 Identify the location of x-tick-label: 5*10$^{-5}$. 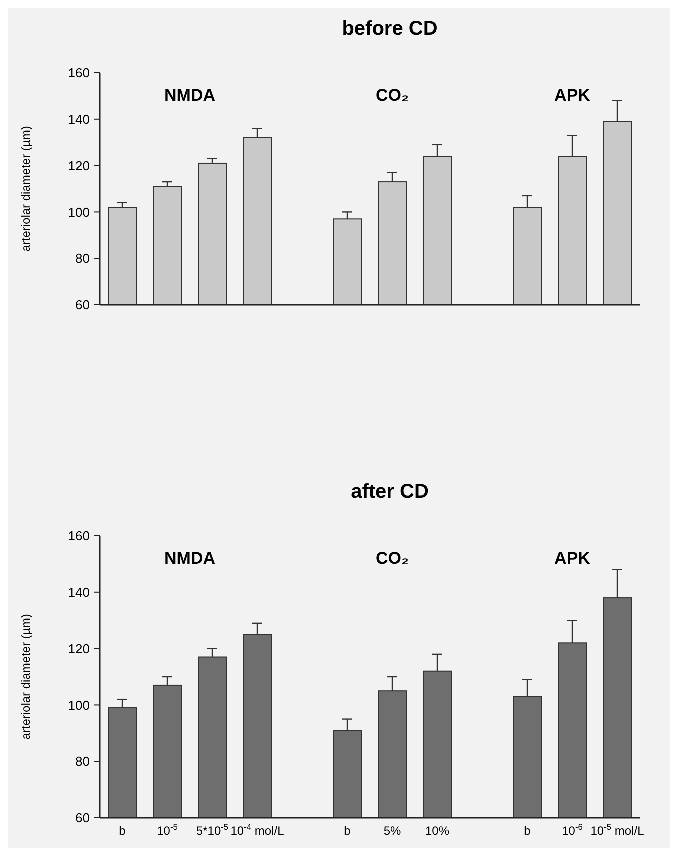
(212, 830).